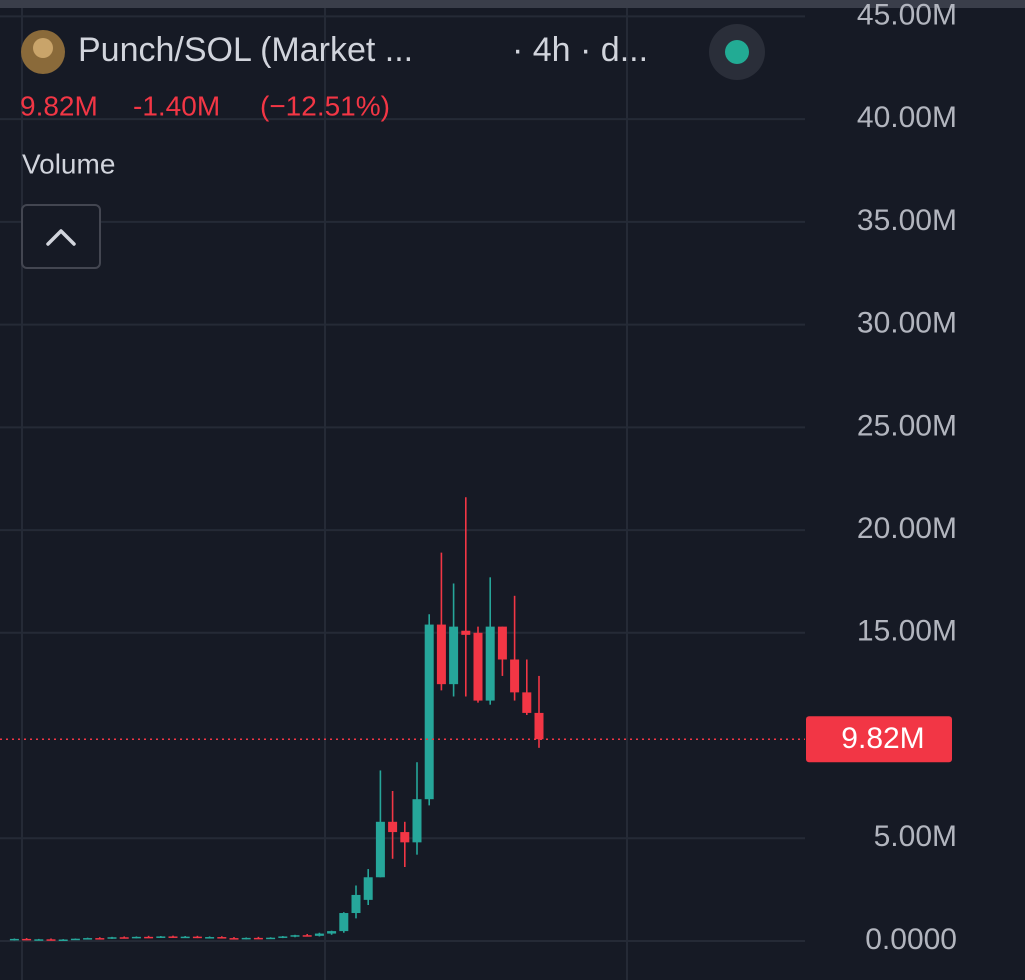 The height and width of the screenshot is (980, 1025). I want to click on y-tick-label: 20.00M, so click(907, 528).